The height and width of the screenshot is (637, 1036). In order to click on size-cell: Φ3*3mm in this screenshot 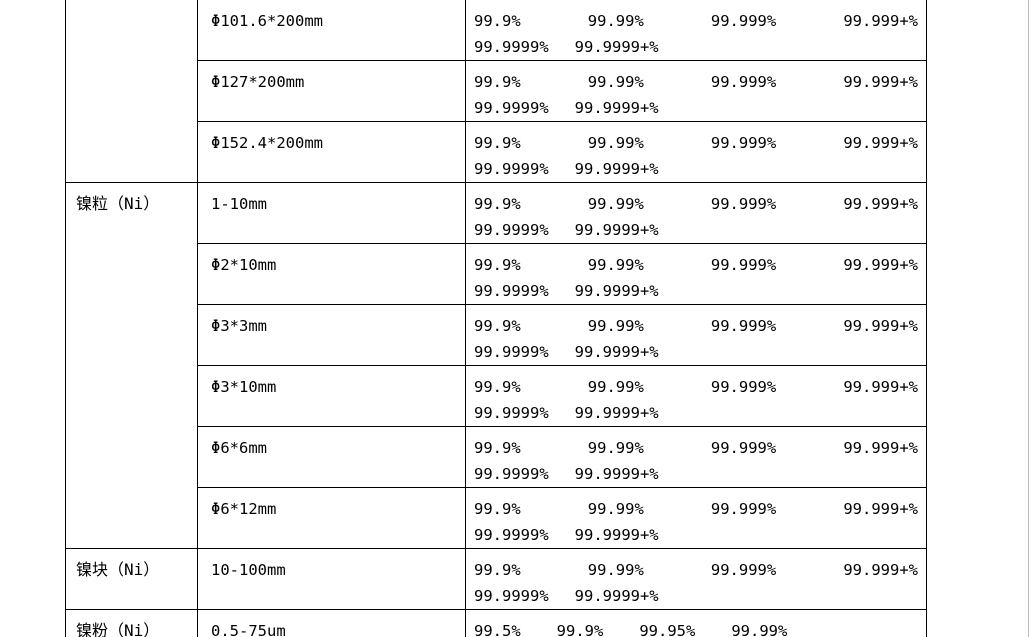, I will do `click(331, 335)`.